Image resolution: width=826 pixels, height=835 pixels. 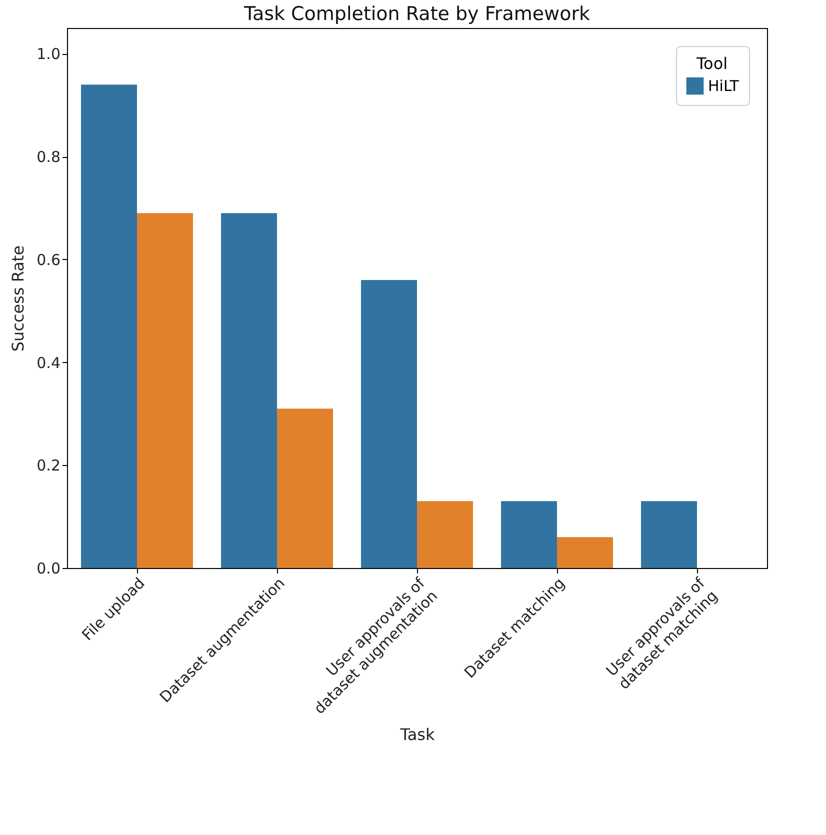 What do you see at coordinates (48, 54) in the screenshot?
I see `y-tick-label: 1.0` at bounding box center [48, 54].